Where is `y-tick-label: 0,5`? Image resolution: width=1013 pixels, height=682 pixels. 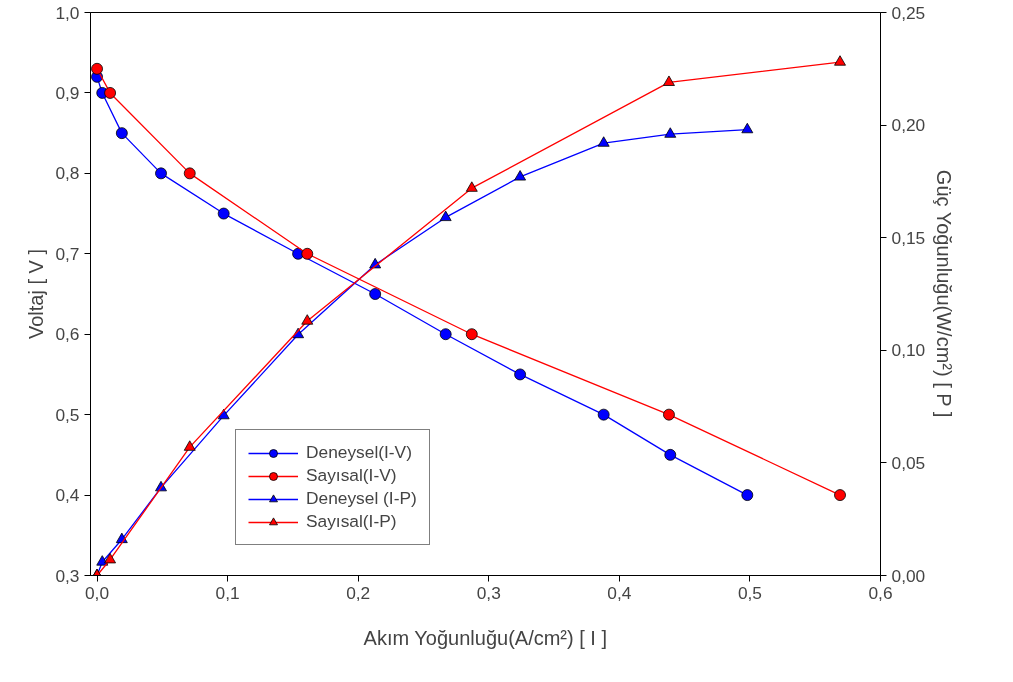
y-tick-label: 0,5 is located at coordinates (67, 414).